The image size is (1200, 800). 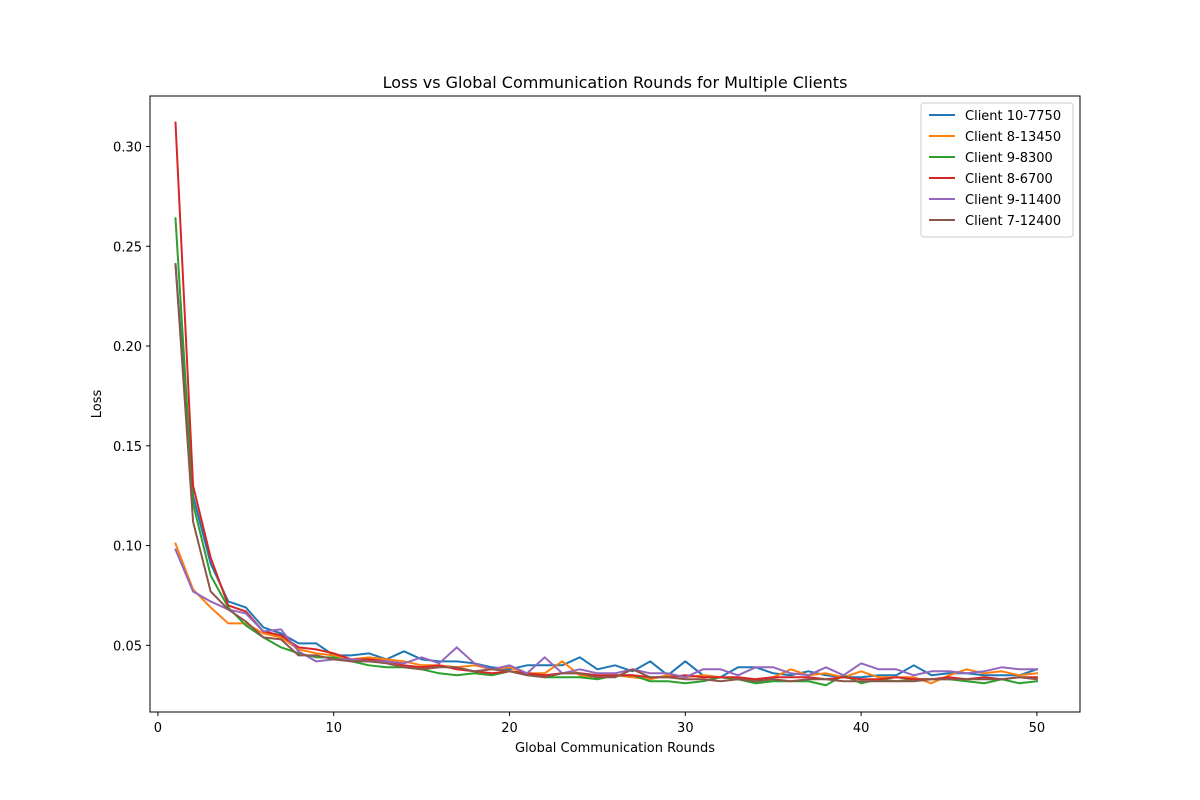 I want to click on legend-label-6: Client 7-12400, so click(x=1013, y=221).